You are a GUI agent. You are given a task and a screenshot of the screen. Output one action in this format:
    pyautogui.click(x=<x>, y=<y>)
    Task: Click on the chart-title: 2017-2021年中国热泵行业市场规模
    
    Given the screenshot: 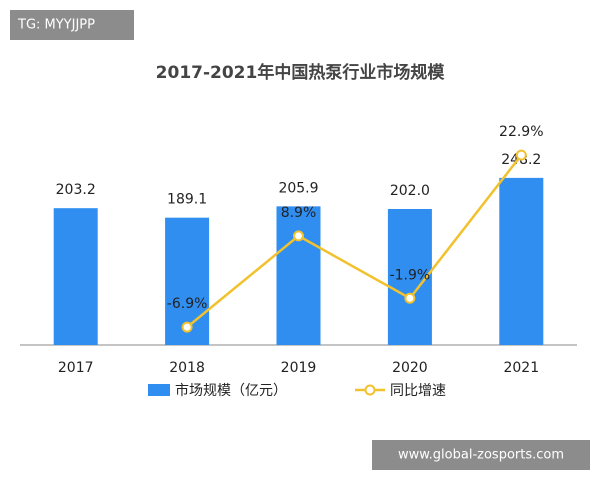 What is the action you would take?
    pyautogui.click(x=301, y=72)
    